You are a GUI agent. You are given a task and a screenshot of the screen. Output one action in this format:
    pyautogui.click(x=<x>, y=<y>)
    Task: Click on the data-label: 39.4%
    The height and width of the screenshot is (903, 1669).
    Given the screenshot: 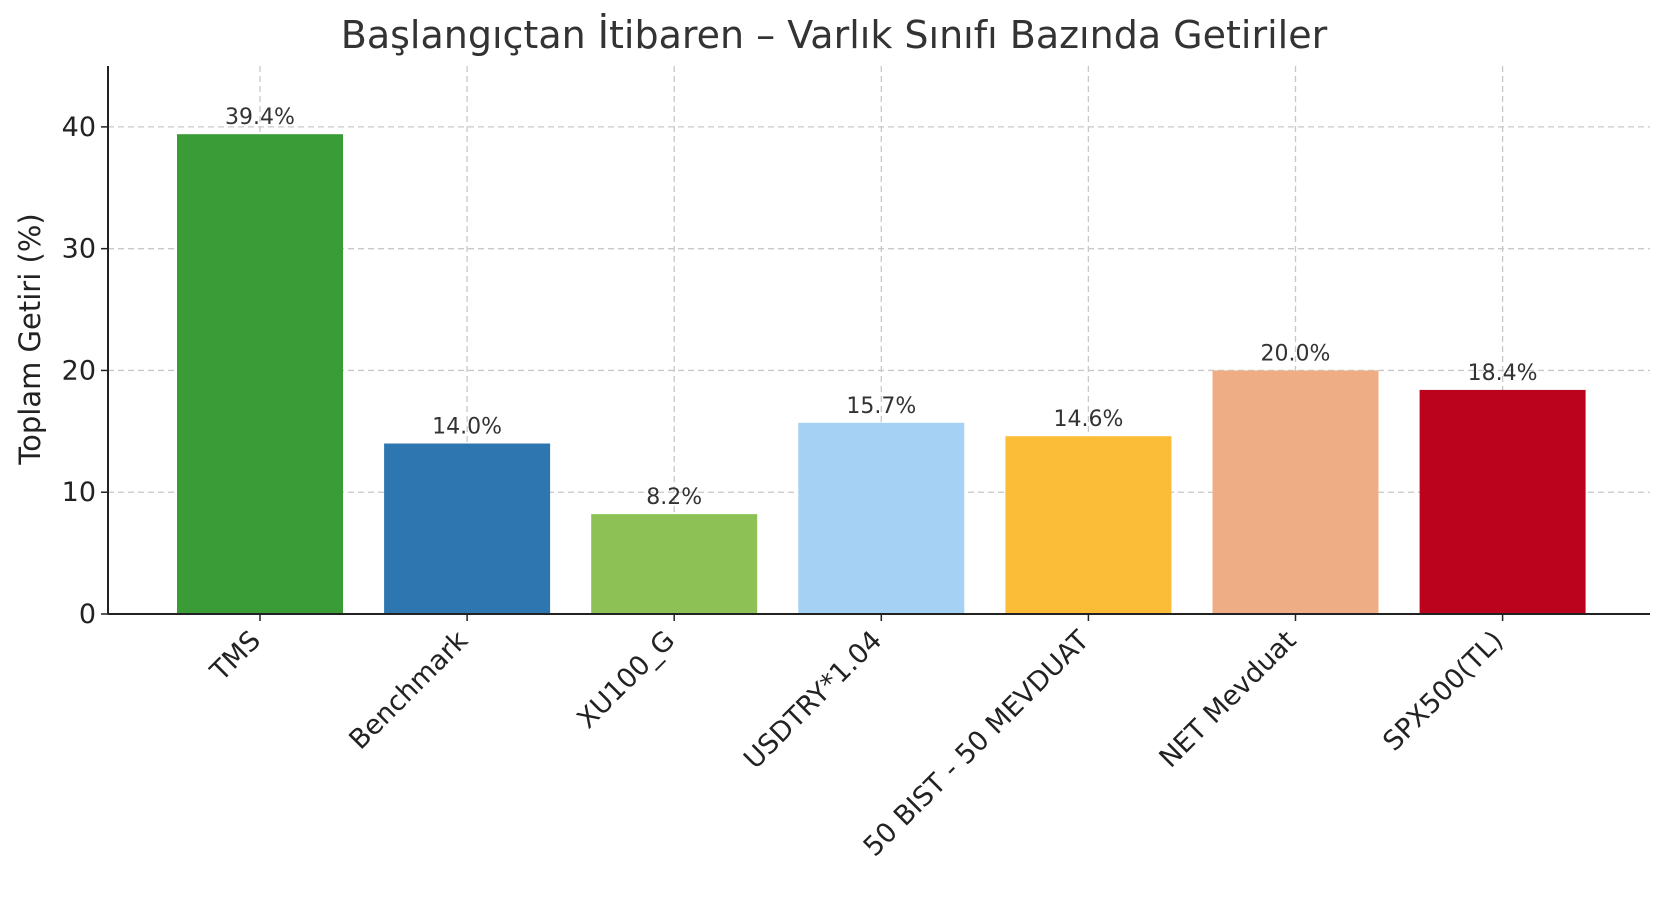 What is the action you would take?
    pyautogui.click(x=260, y=117)
    